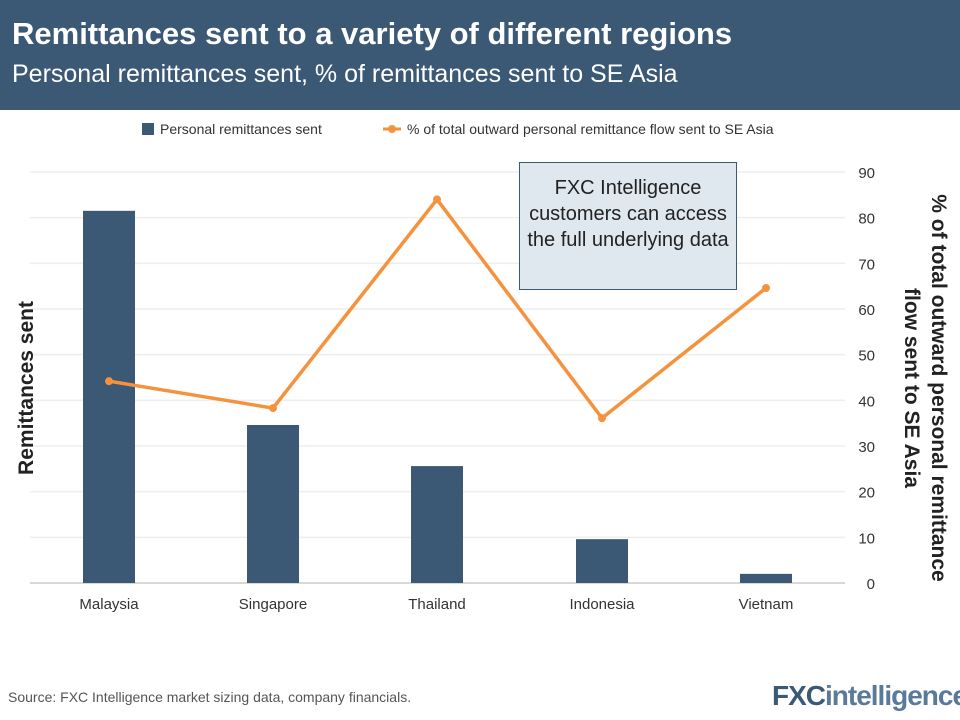 This screenshot has height=720, width=960. What do you see at coordinates (866, 493) in the screenshot?
I see `y-tick-label: 20` at bounding box center [866, 493].